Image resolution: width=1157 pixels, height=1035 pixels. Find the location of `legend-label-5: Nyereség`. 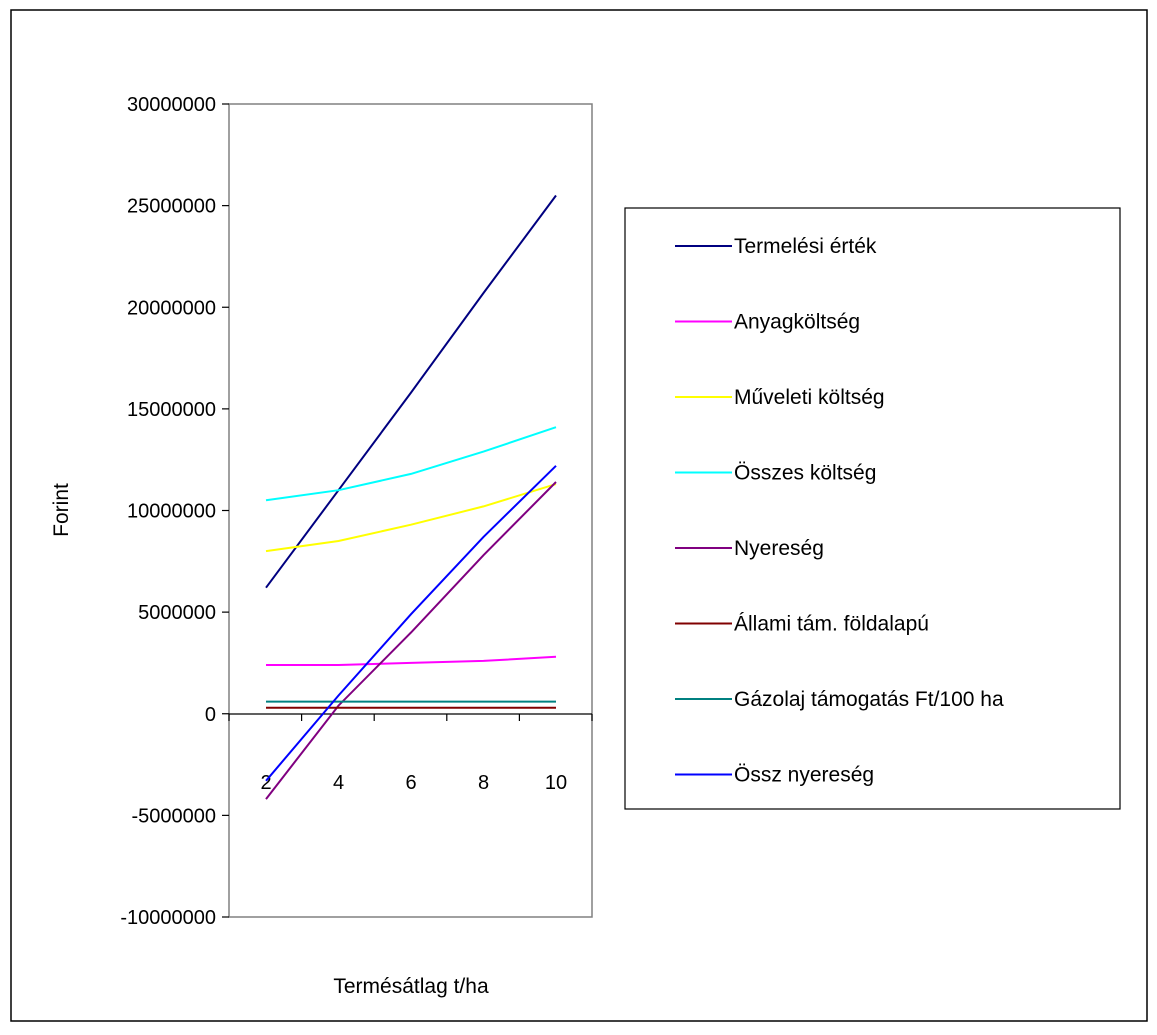

legend-label-5: Nyereség is located at coordinates (779, 548).